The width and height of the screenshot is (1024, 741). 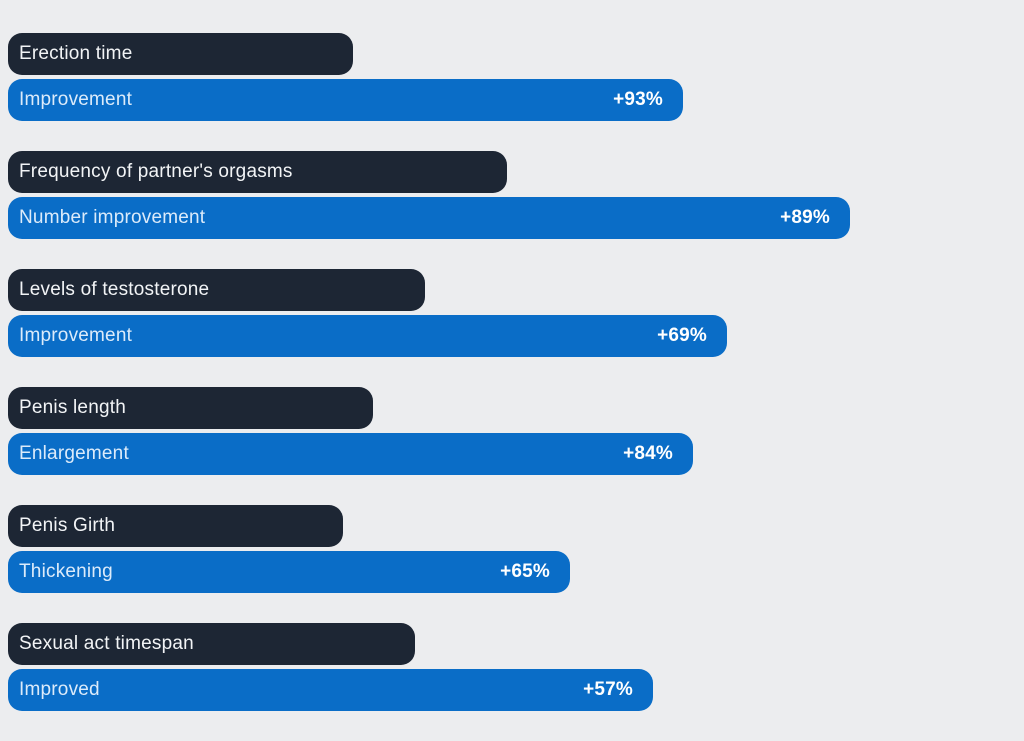 I want to click on value-label: +84%, so click(x=648, y=453).